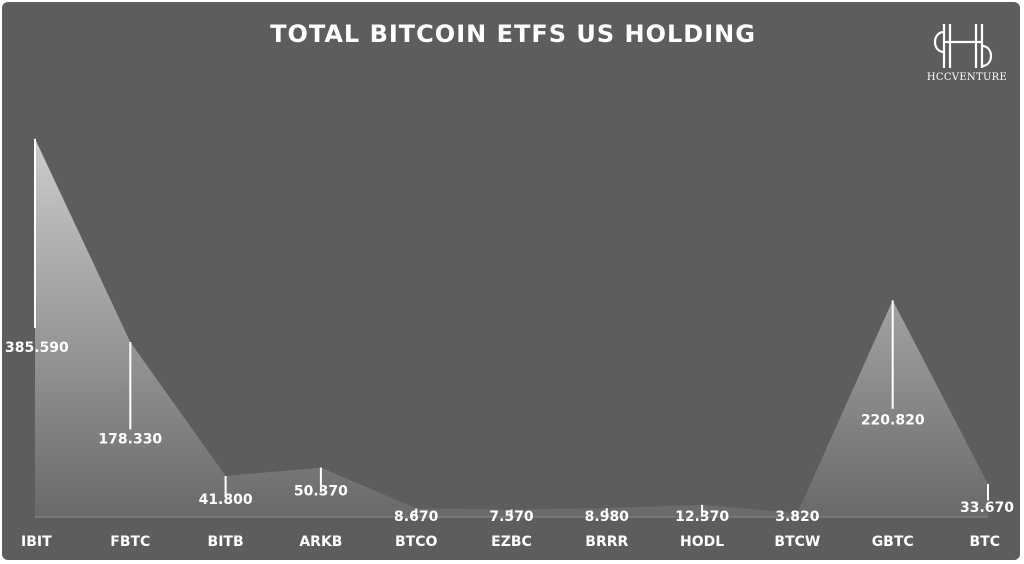  Describe the element at coordinates (36, 542) in the screenshot. I see `x-tick-label-ibit: IBIT` at that location.